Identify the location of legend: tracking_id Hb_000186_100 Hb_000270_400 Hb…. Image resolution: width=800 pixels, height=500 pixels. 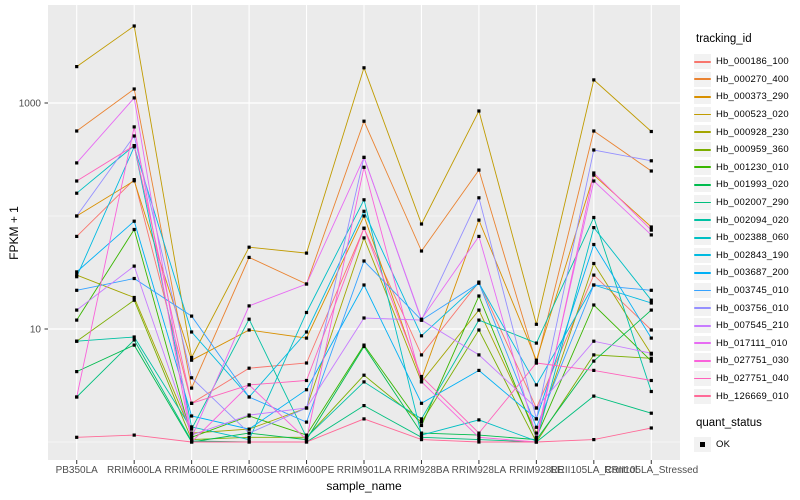
(747, 243).